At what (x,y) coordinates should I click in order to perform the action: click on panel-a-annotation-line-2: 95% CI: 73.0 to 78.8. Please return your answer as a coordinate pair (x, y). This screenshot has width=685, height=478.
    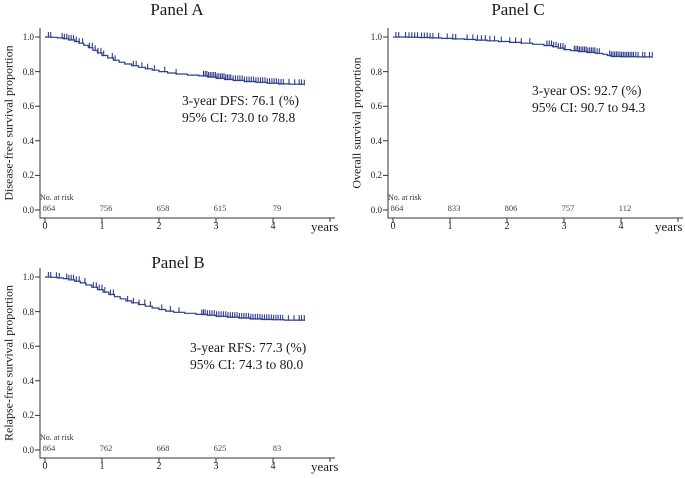
    Looking at the image, I should click on (239, 117).